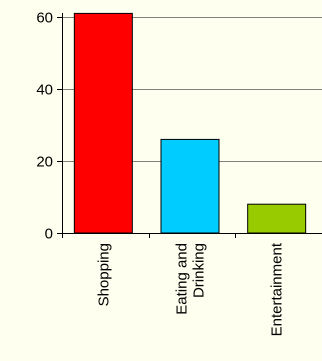 The height and width of the screenshot is (361, 322). I want to click on bar-shopping, so click(103, 123).